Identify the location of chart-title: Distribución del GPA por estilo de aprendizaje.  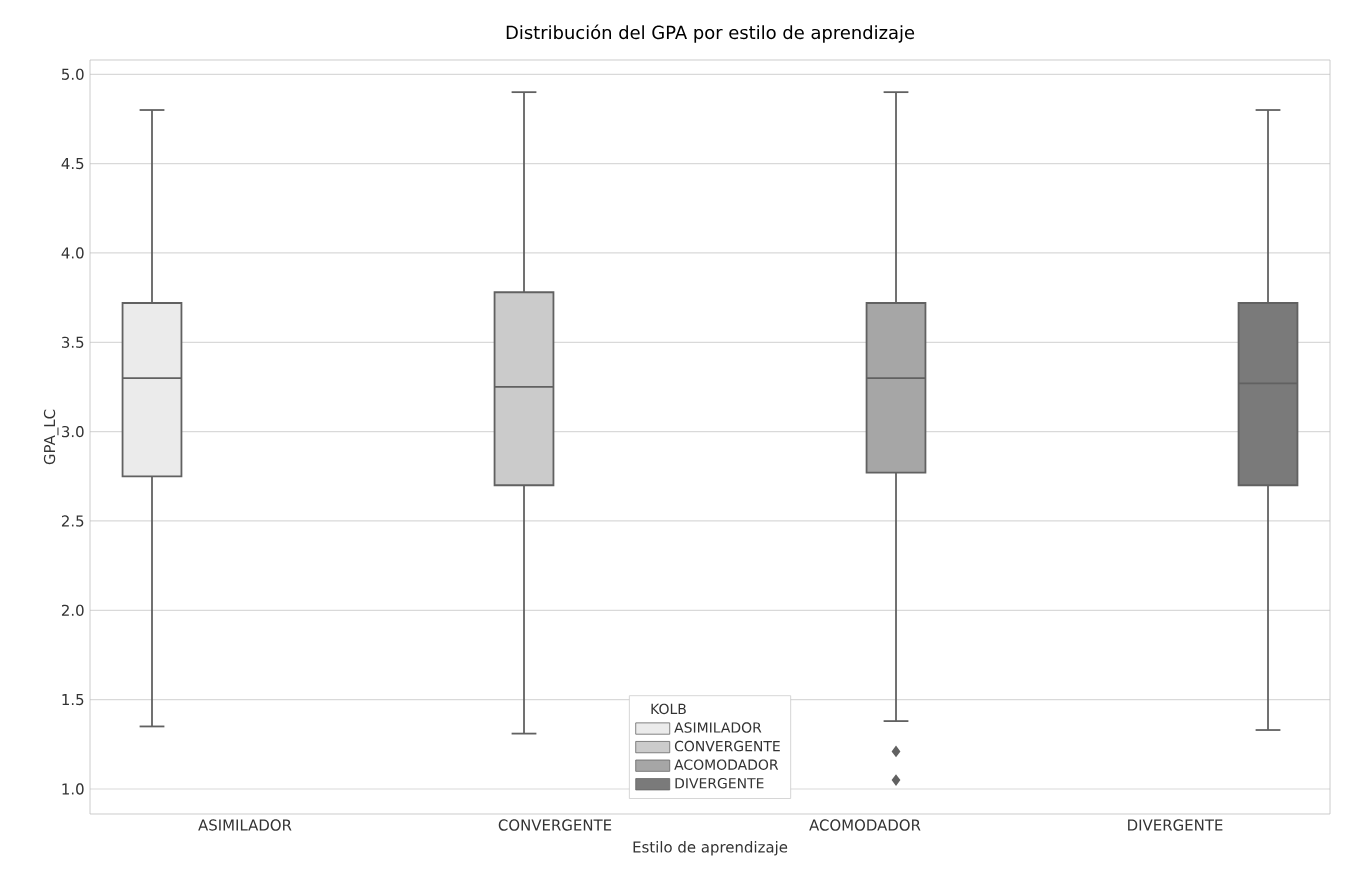
(710, 33).